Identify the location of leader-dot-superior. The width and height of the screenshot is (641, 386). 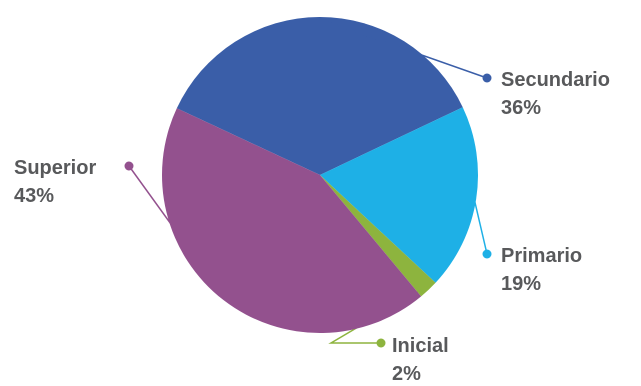
(129, 166).